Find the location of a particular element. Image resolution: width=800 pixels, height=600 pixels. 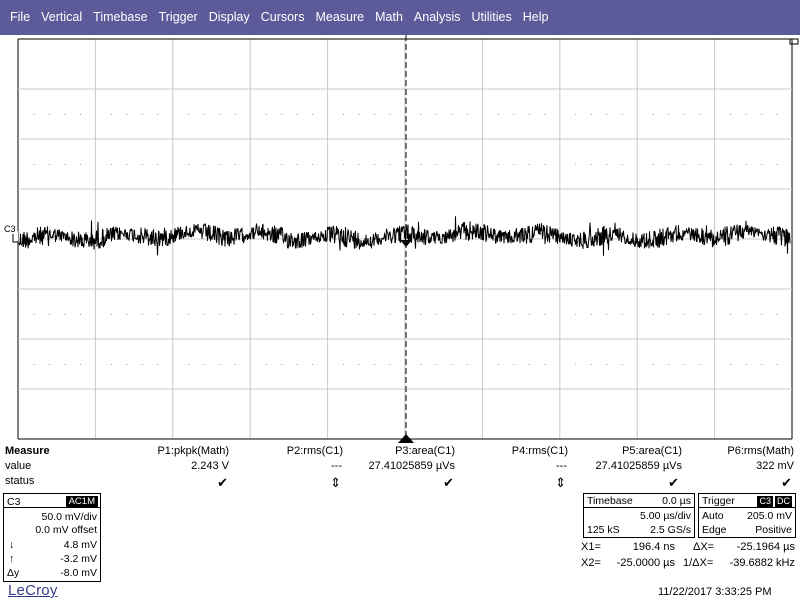

measure-status-row: status ✔ ⇕ ✔ ⇕ ✔ ✔ is located at coordinates (400, 483).